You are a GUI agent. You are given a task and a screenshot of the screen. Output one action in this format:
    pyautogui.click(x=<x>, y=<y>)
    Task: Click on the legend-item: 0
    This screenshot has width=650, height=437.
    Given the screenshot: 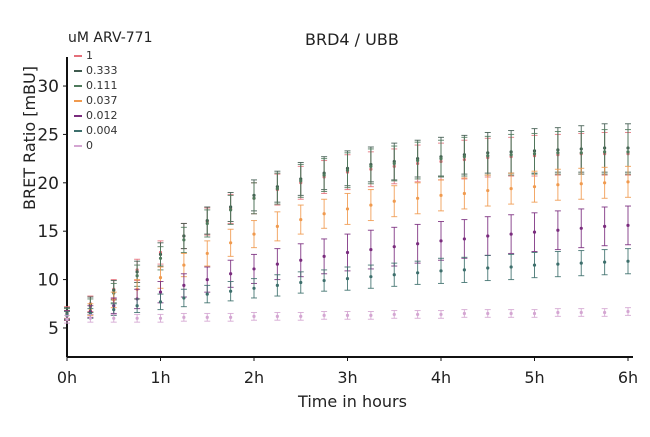 What is the action you would take?
    pyautogui.click(x=83, y=146)
    